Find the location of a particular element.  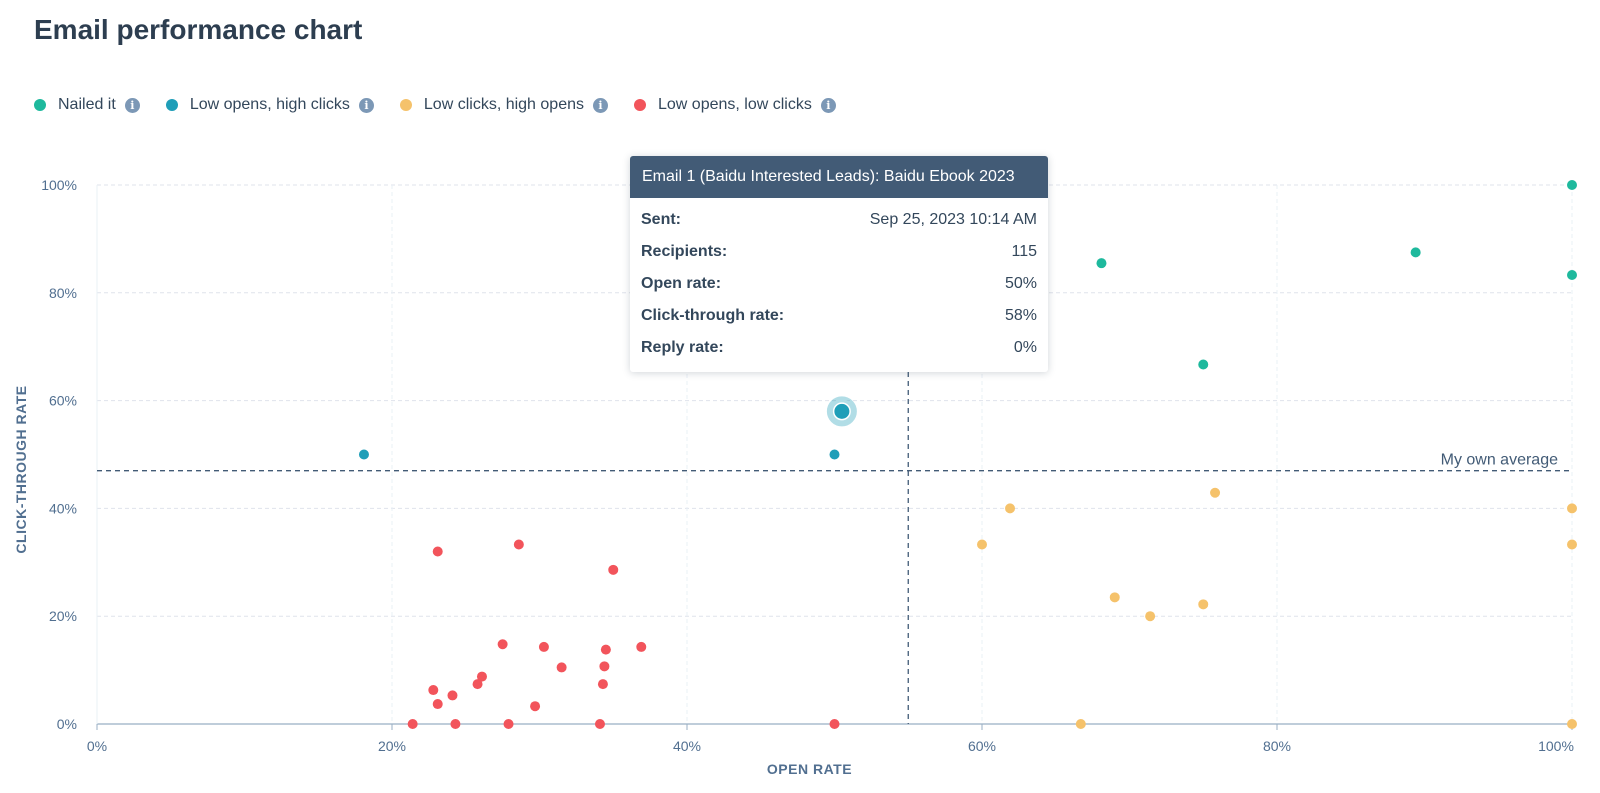

legend-item-low-clicks-high-opens: Low clicks, high opens i is located at coordinates (503, 105).